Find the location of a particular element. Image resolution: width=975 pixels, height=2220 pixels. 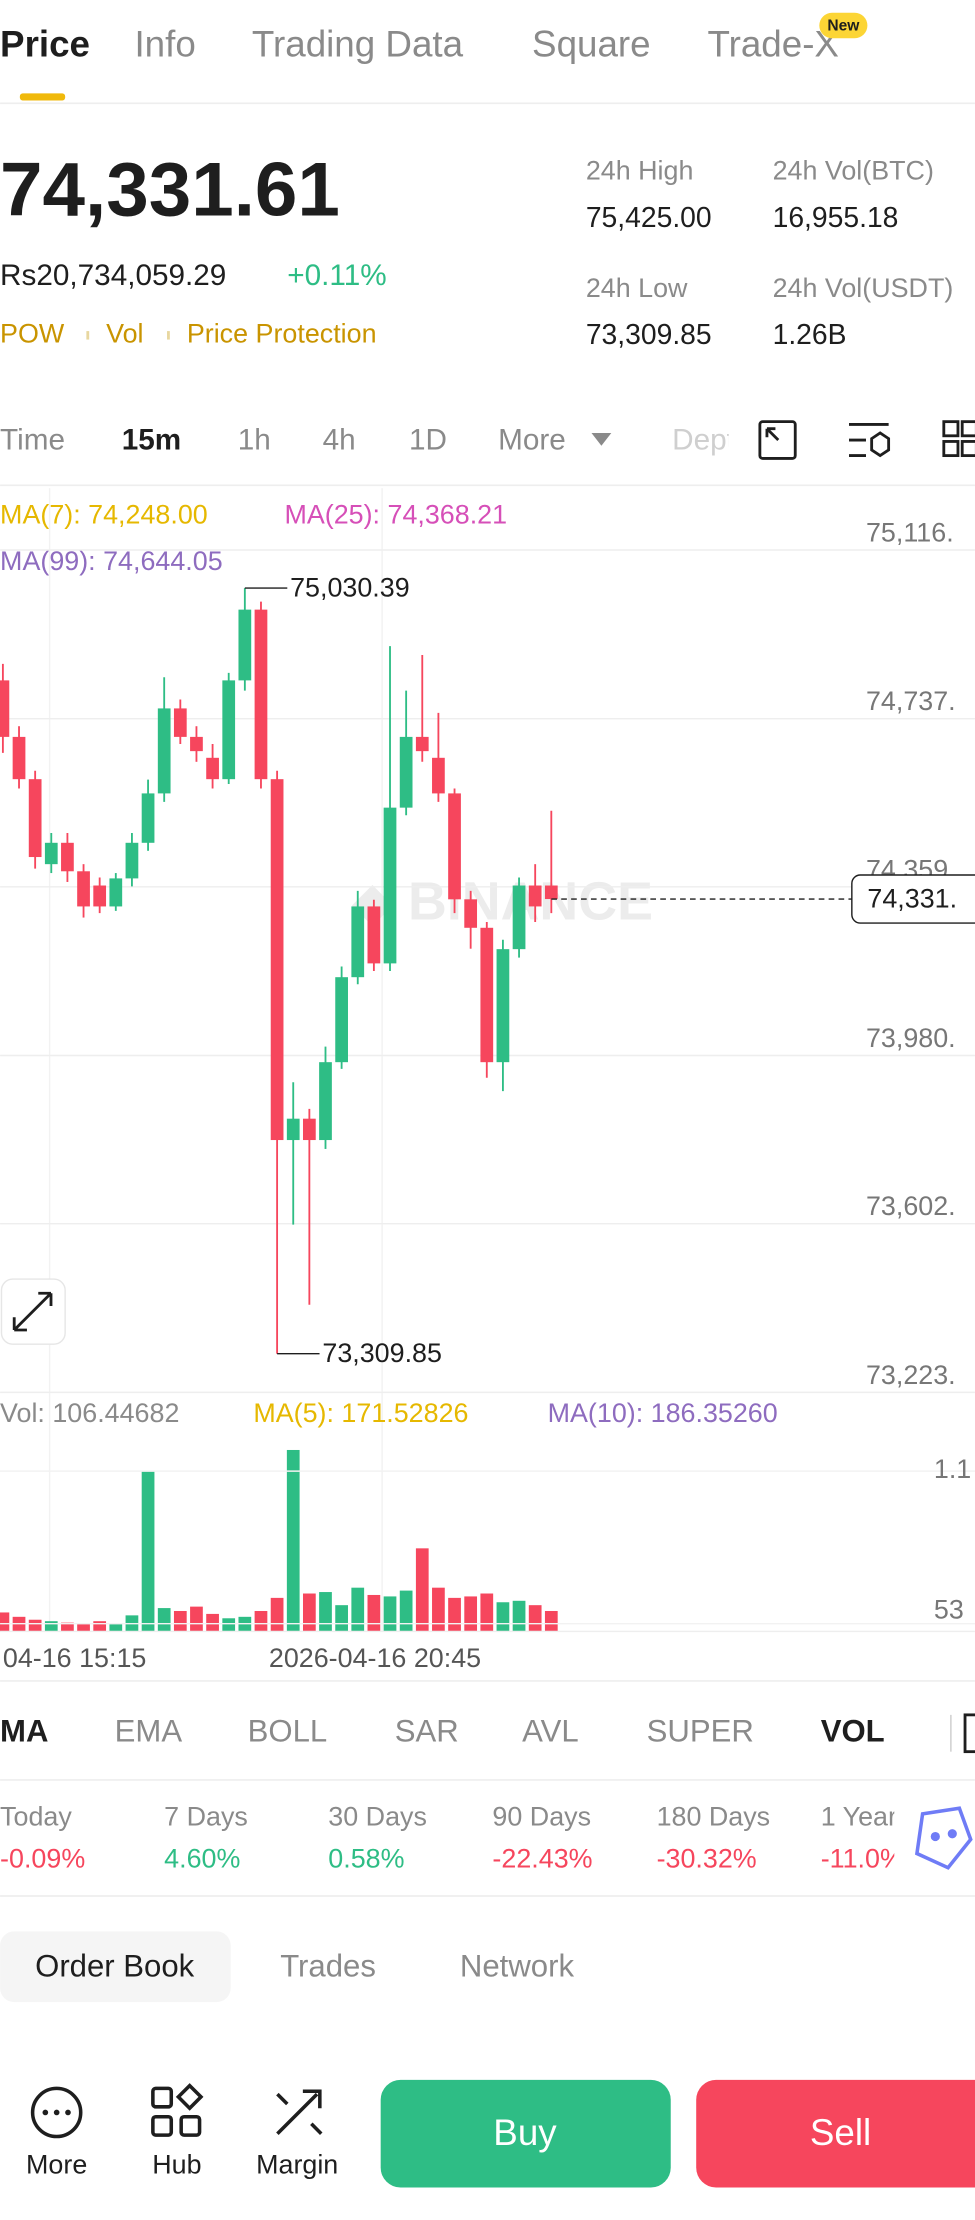

perf-label: 7 Days is located at coordinates (206, 1816).